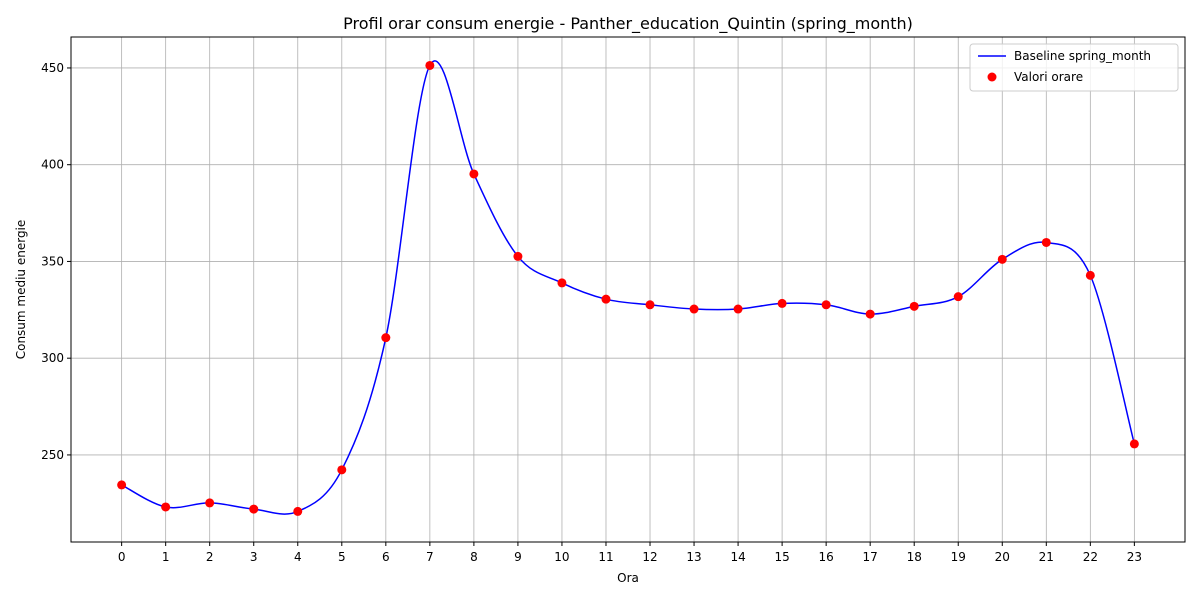 Image resolution: width=1200 pixels, height=600 pixels. What do you see at coordinates (386, 557) in the screenshot?
I see `x-tick-label: 6` at bounding box center [386, 557].